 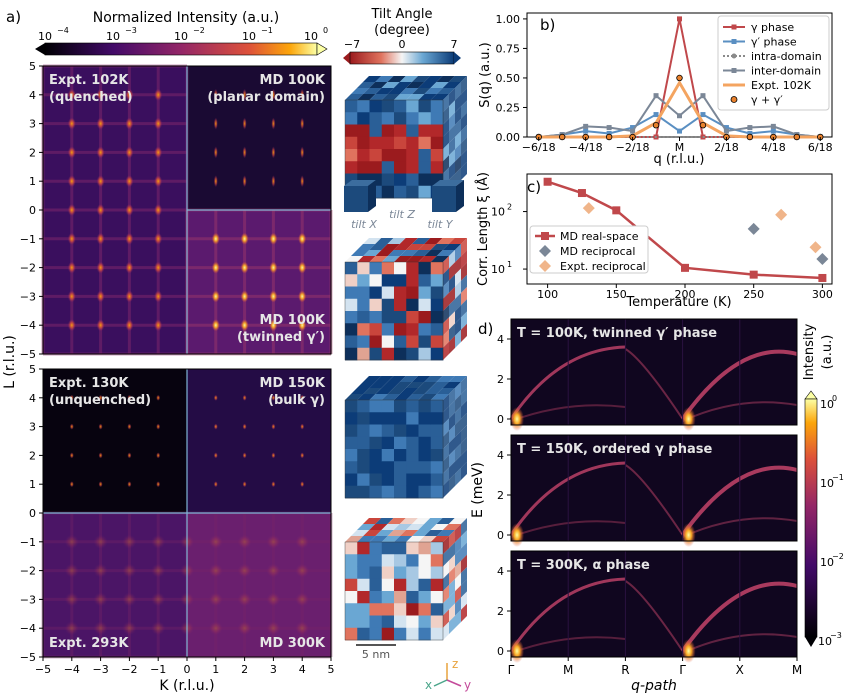 What do you see at coordinates (28, 628) in the screenshot?
I see `a-bottom-ytick: −4` at bounding box center [28, 628].